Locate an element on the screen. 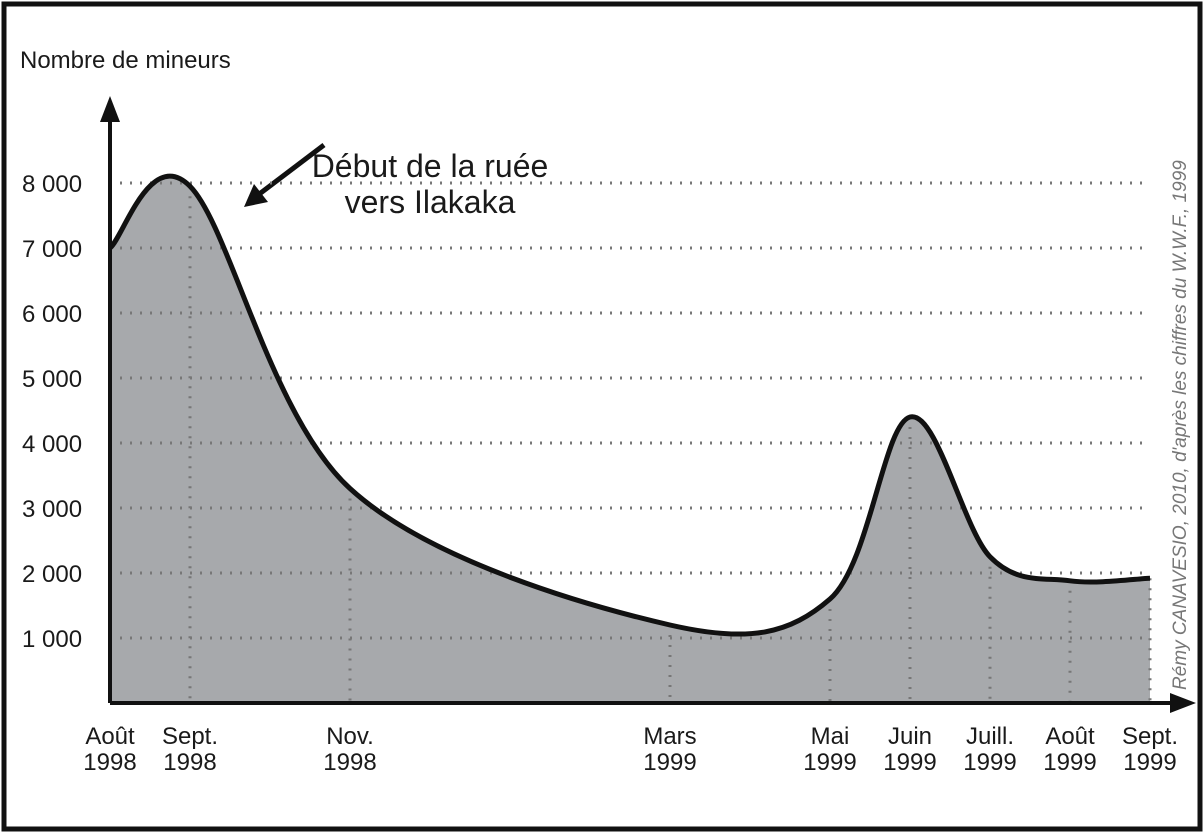  y-tick-label: 5 000 is located at coordinates (52, 379).